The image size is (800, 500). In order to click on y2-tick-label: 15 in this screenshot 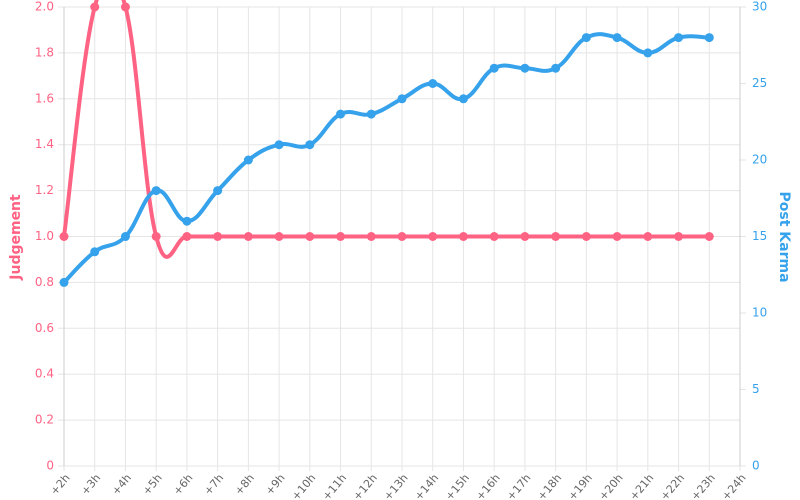, I will do `click(759, 236)`.